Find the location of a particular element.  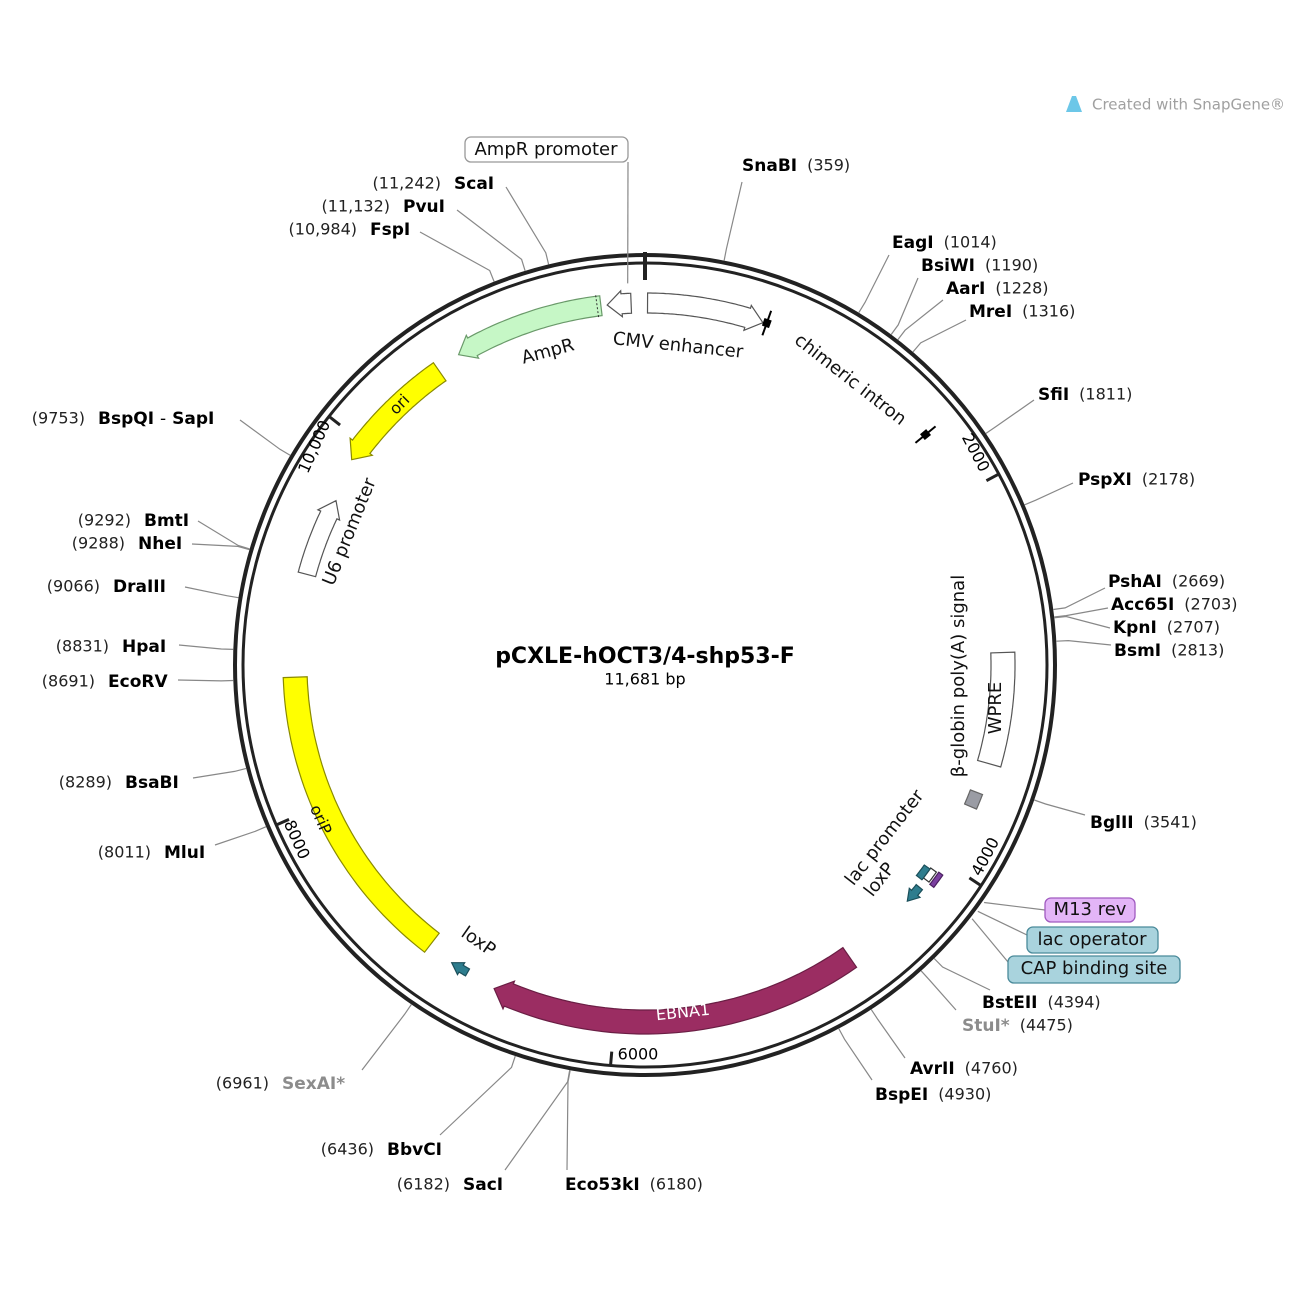

feature-label: WPRE is located at coordinates (995, 708).